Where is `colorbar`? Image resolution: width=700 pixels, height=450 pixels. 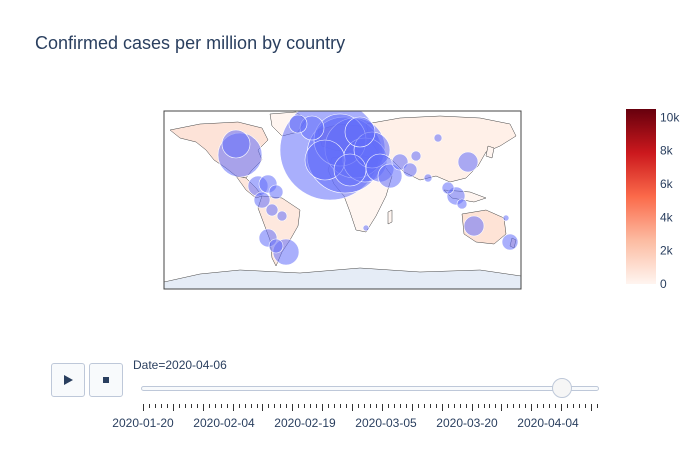
colorbar is located at coordinates (641, 196).